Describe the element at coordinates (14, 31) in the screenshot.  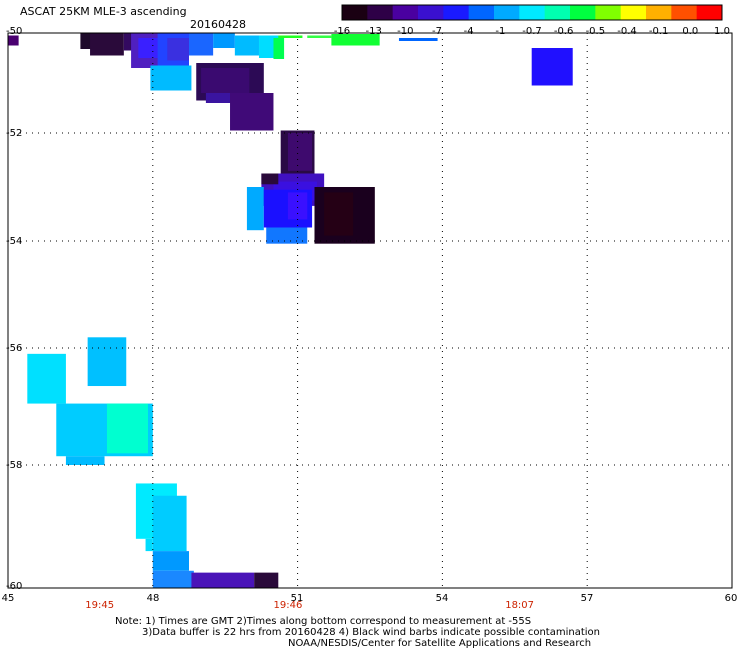
I see `y-tick-label: -50` at that location.